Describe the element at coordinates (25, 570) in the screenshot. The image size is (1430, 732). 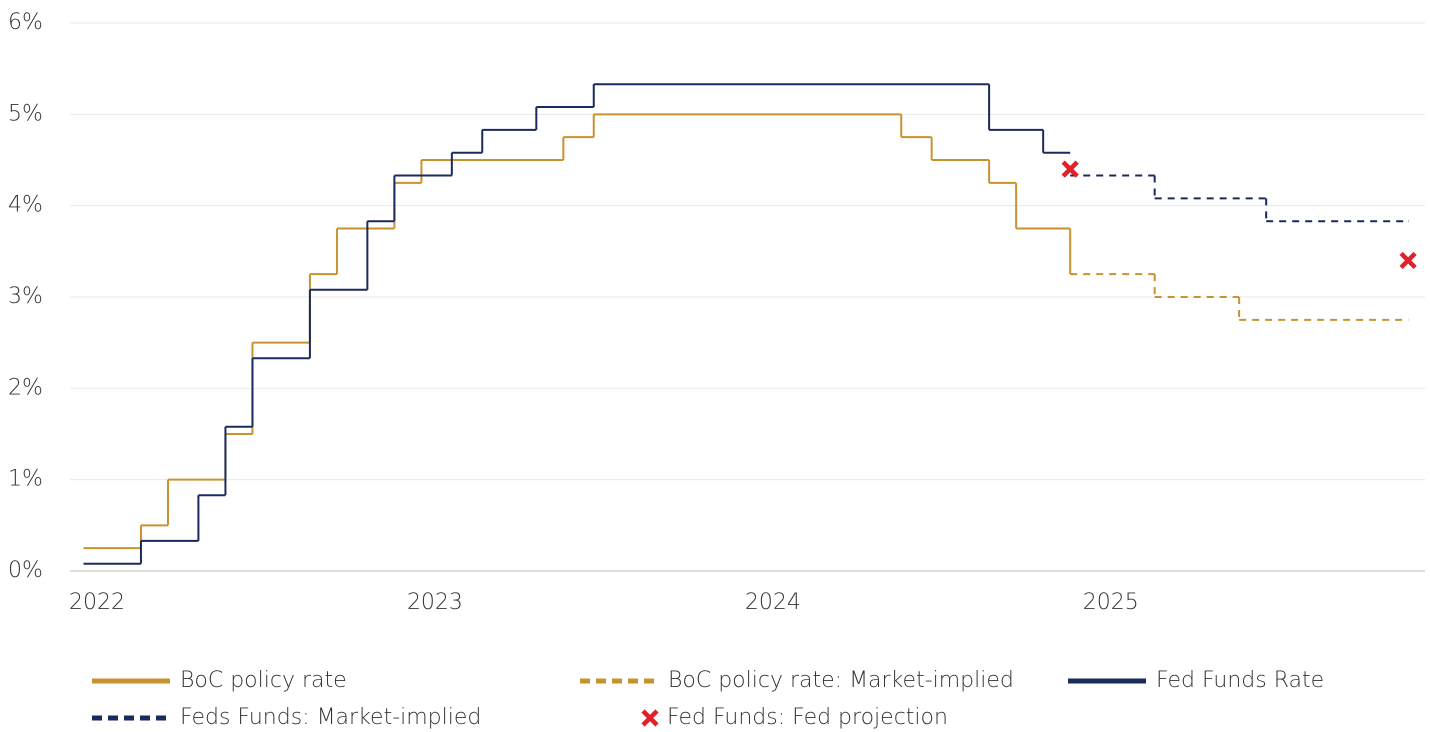
I see `y-tick-label: 0%` at that location.